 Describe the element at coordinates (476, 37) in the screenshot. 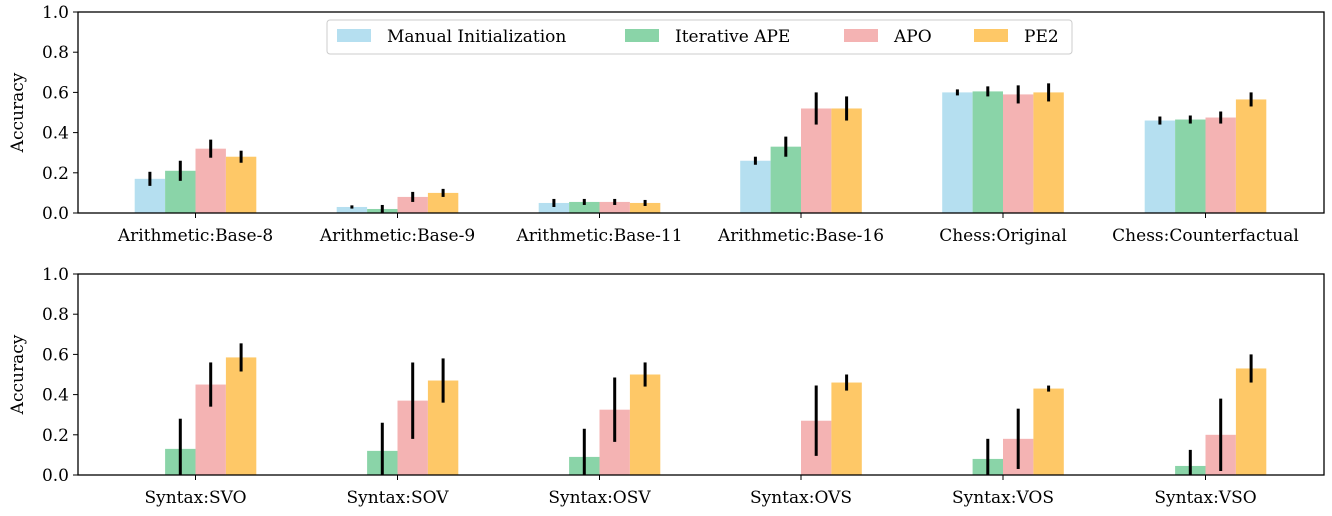

I see `legend-label: Manual Initialization` at that location.